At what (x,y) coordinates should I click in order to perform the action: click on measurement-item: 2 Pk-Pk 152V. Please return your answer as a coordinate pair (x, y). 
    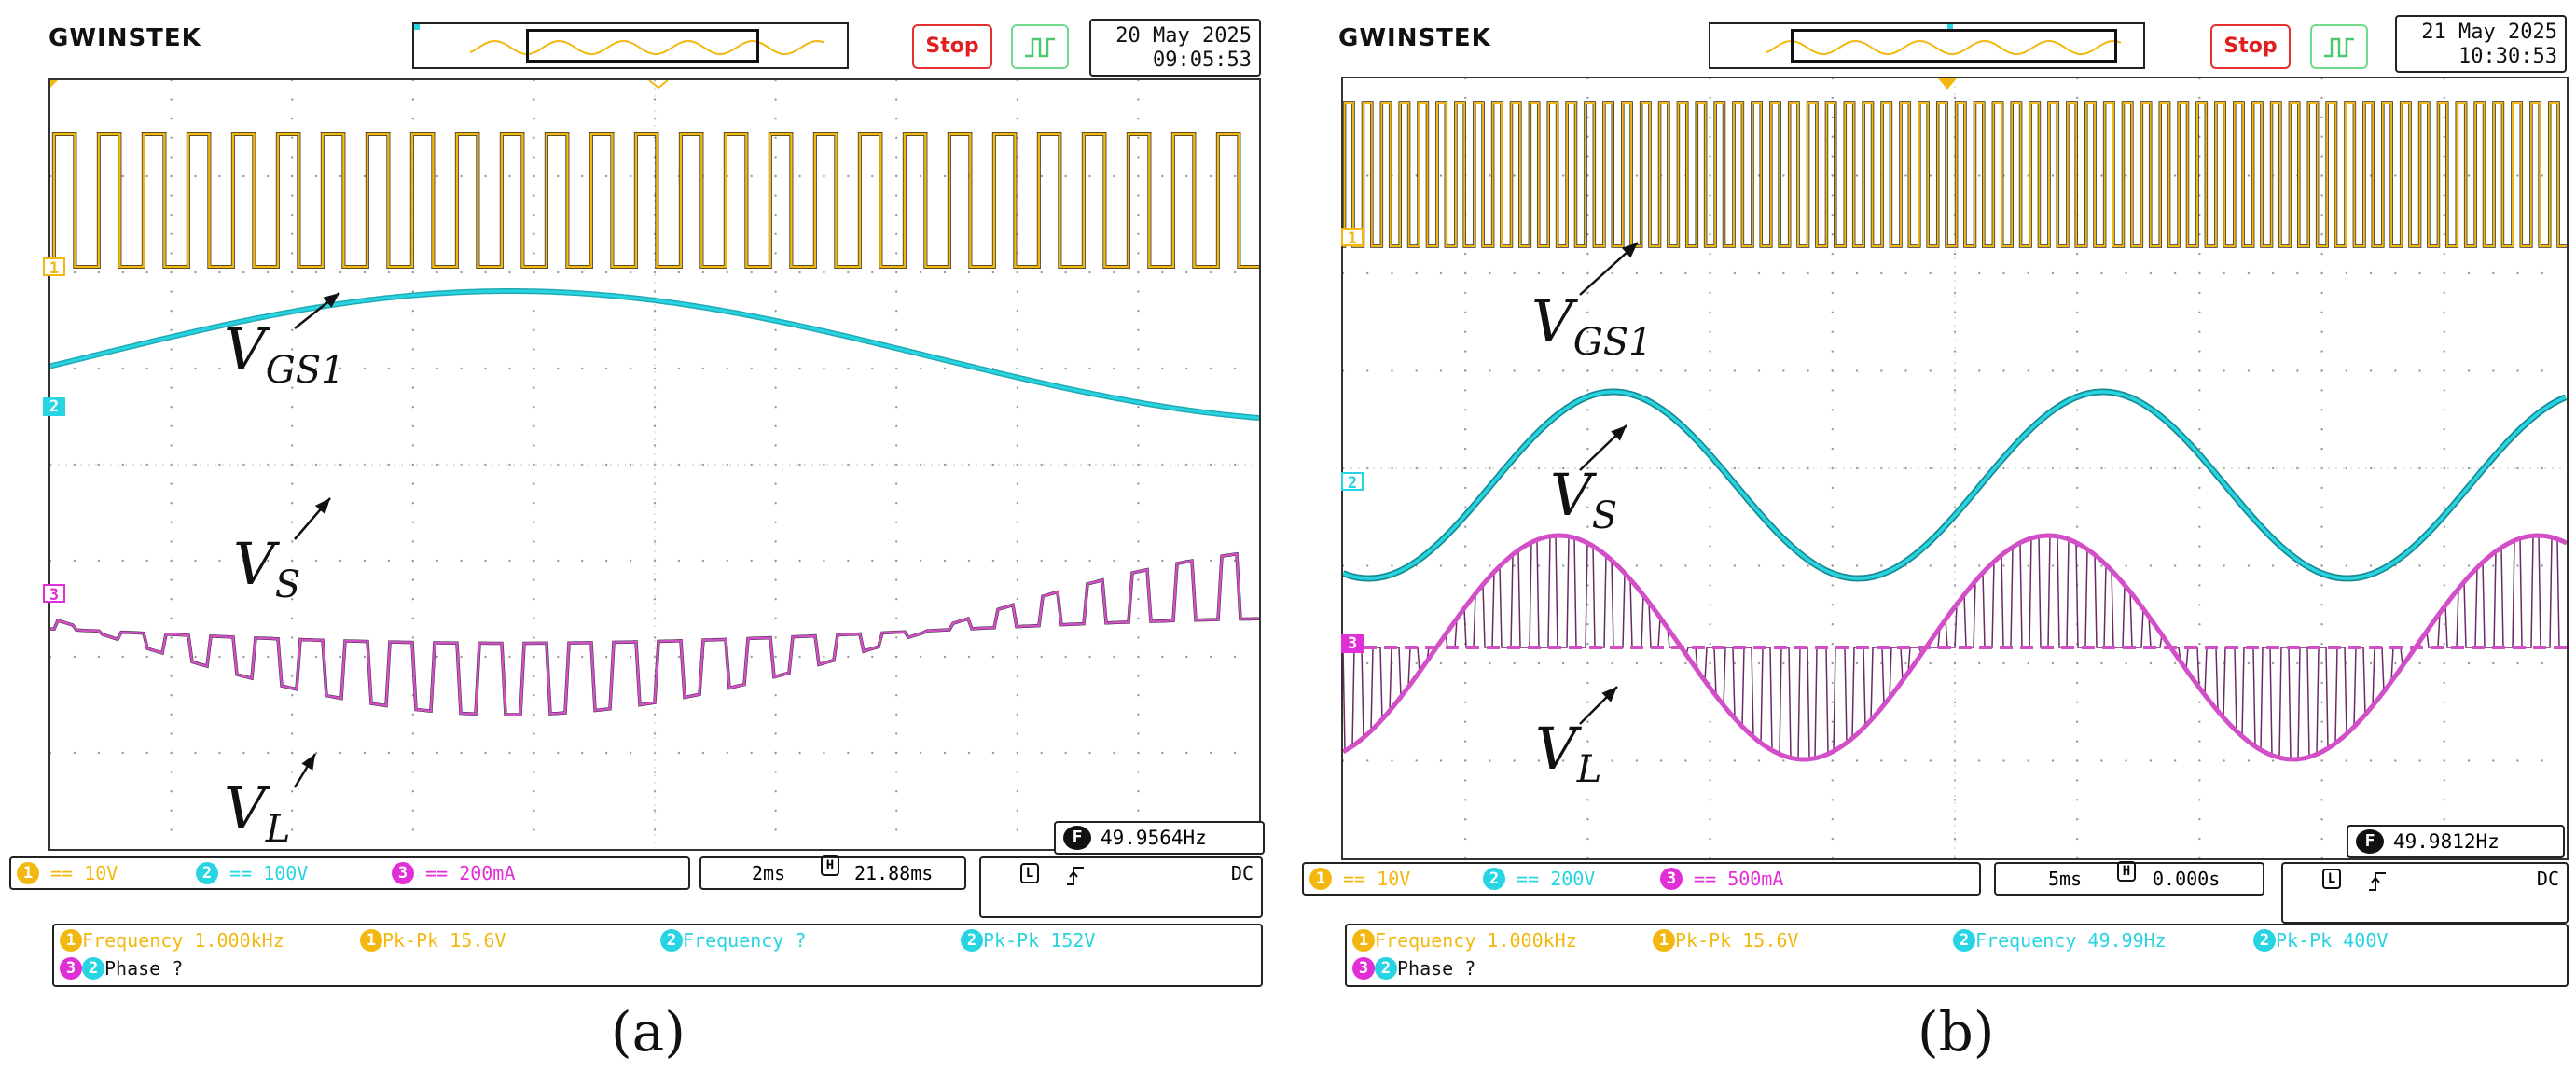
    Looking at the image, I should click on (1028, 940).